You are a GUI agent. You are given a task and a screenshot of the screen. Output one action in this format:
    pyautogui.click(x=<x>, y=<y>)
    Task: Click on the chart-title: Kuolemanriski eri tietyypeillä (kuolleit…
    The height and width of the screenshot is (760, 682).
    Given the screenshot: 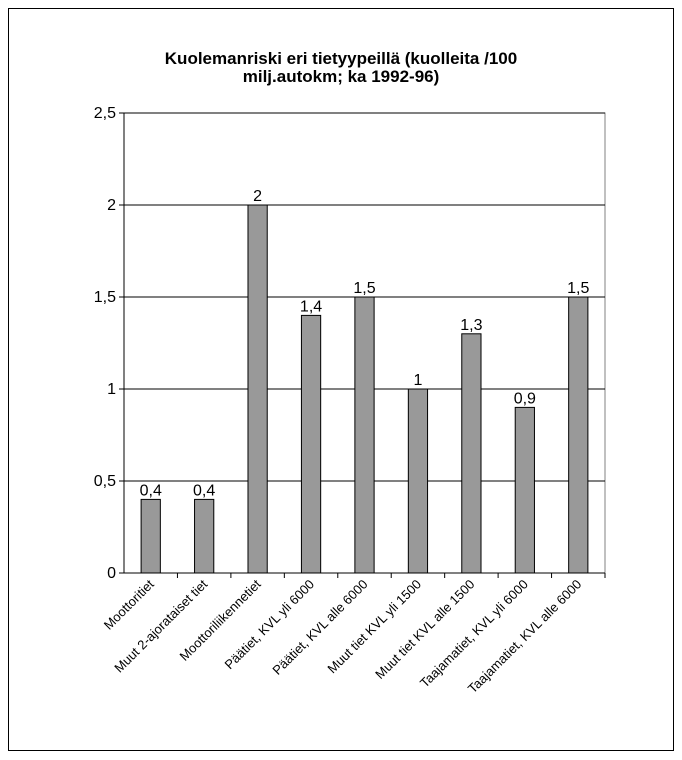 What is the action you would take?
    pyautogui.click(x=341, y=67)
    